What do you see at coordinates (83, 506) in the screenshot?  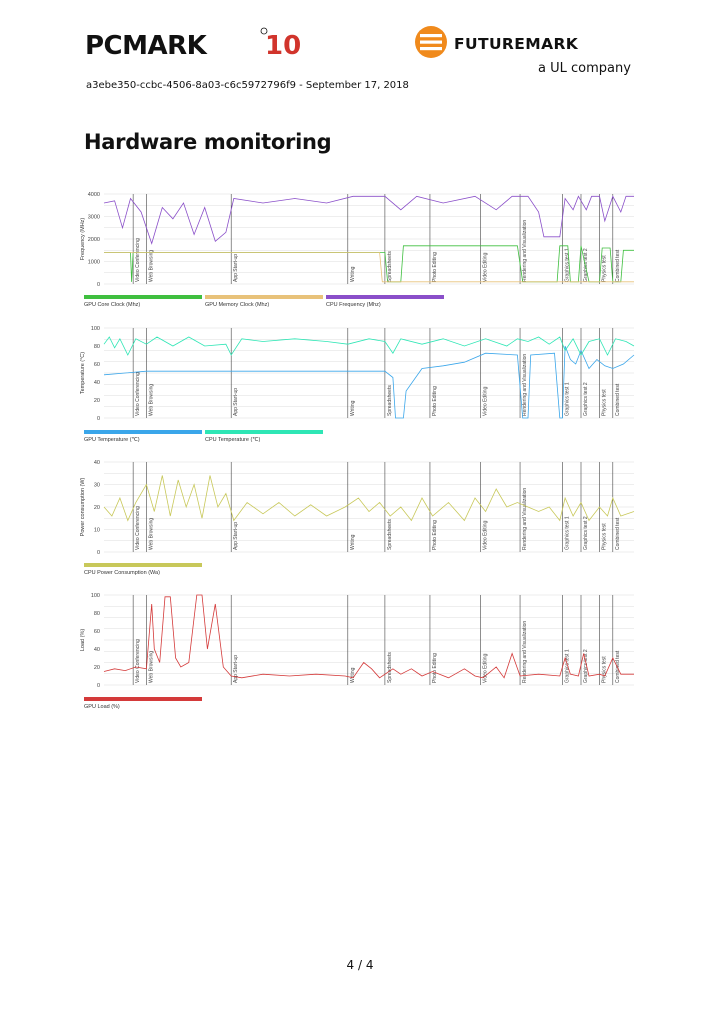 I see `y-axis-label: Power consumption (W)` at bounding box center [83, 506].